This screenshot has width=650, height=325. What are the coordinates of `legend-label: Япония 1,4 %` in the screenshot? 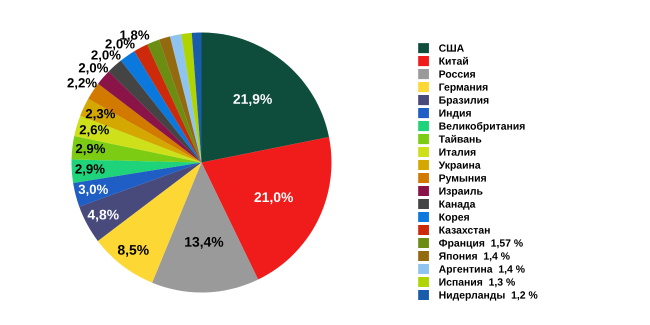 It's located at (474, 257).